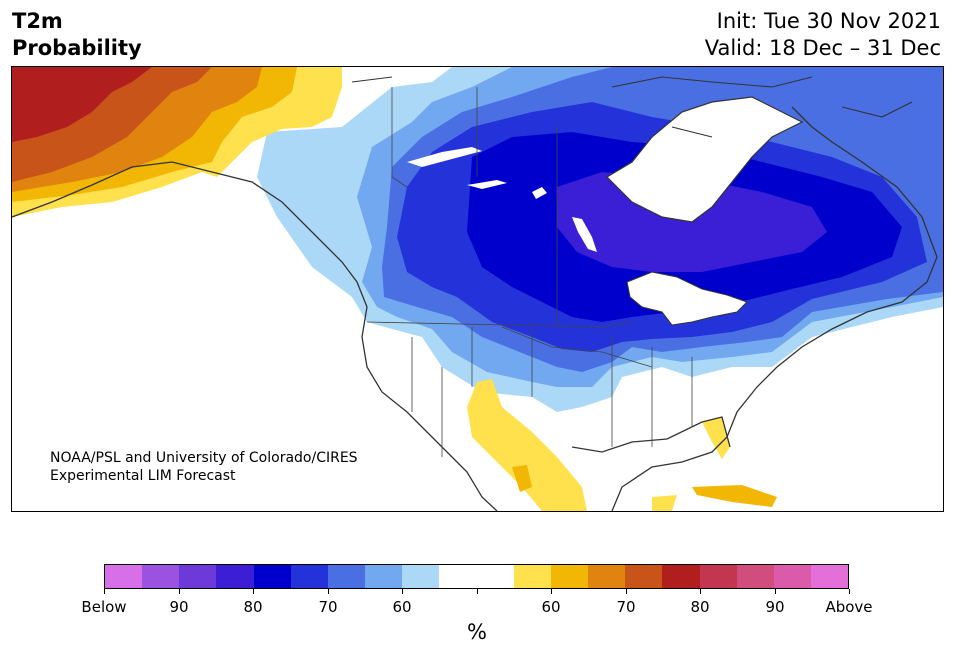 The height and width of the screenshot is (657, 953). Describe the element at coordinates (143, 476) in the screenshot. I see `credit-line-2: Experimental LIM Forecast` at that location.